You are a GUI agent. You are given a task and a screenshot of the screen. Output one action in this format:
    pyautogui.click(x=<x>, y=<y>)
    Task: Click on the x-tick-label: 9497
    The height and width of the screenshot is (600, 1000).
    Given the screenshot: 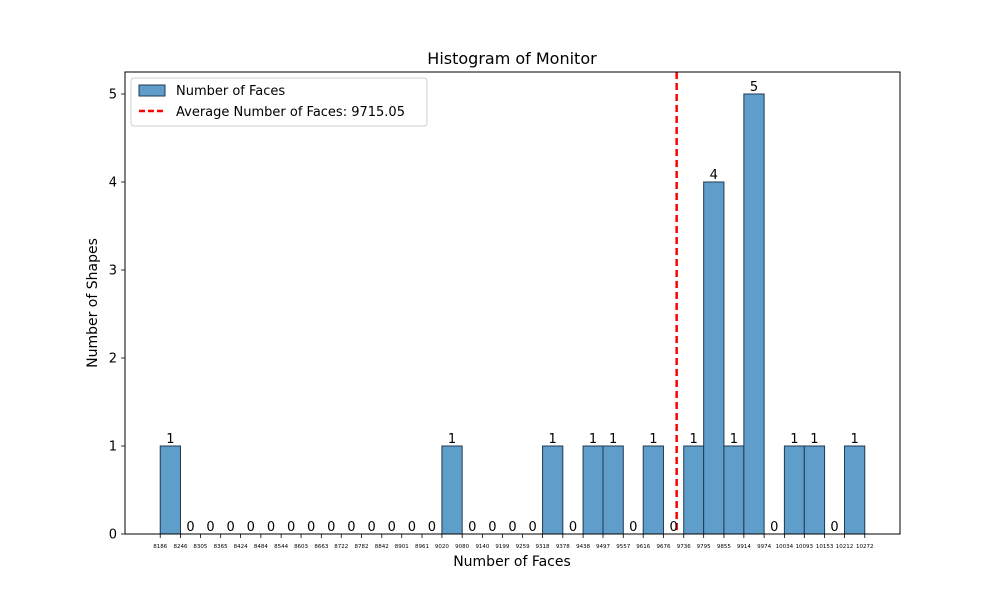 What is the action you would take?
    pyautogui.click(x=603, y=547)
    